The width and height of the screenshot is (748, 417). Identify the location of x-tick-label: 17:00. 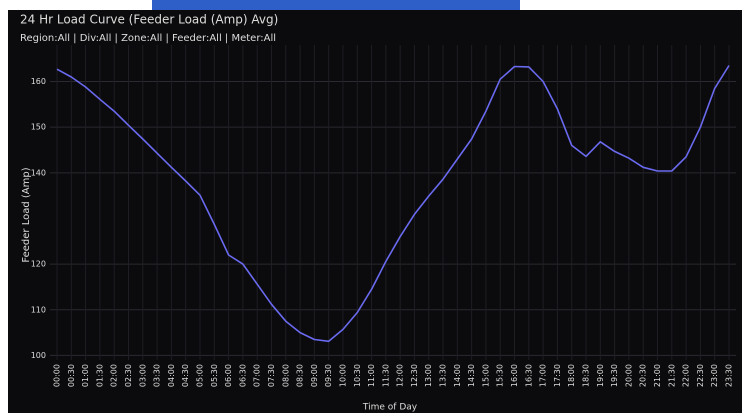
(543, 375).